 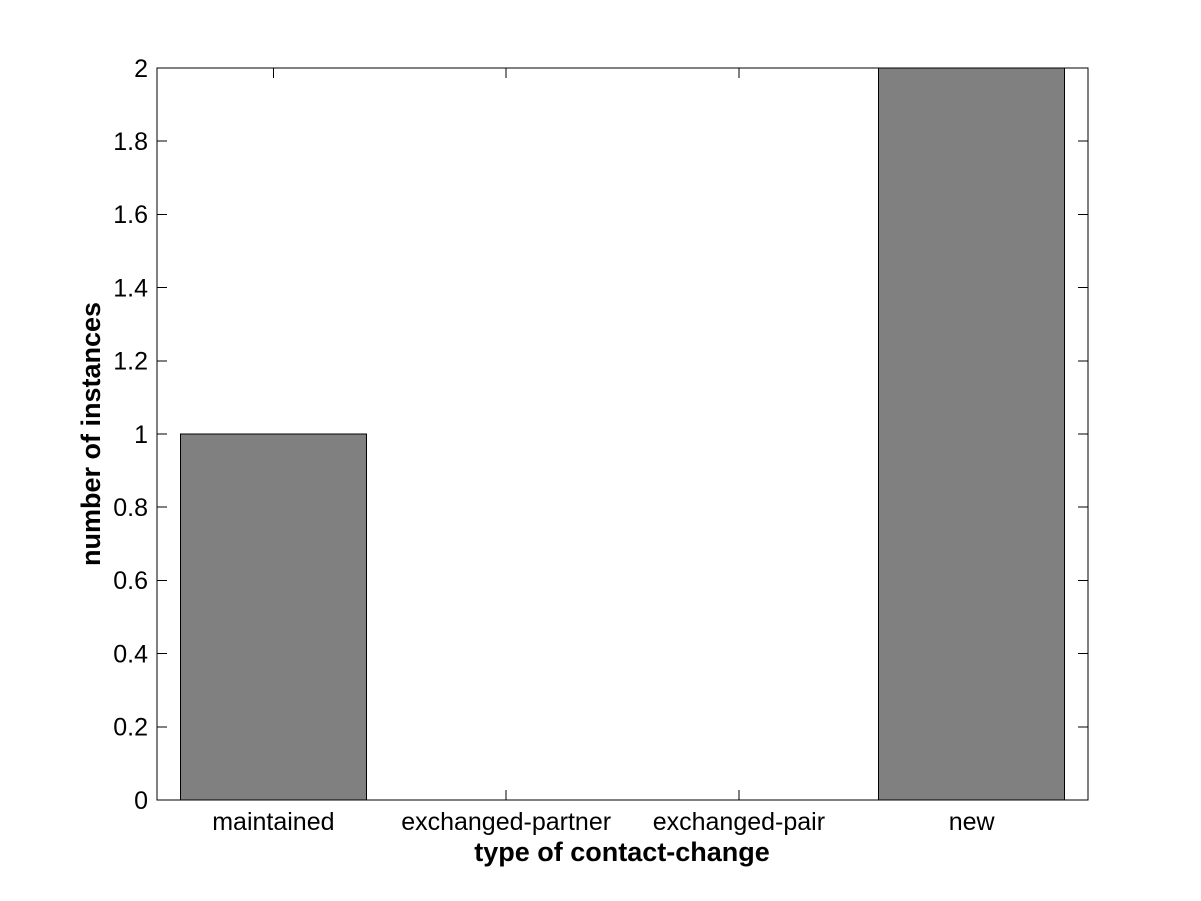 I want to click on y-tick-label: 1.8, so click(x=130, y=142).